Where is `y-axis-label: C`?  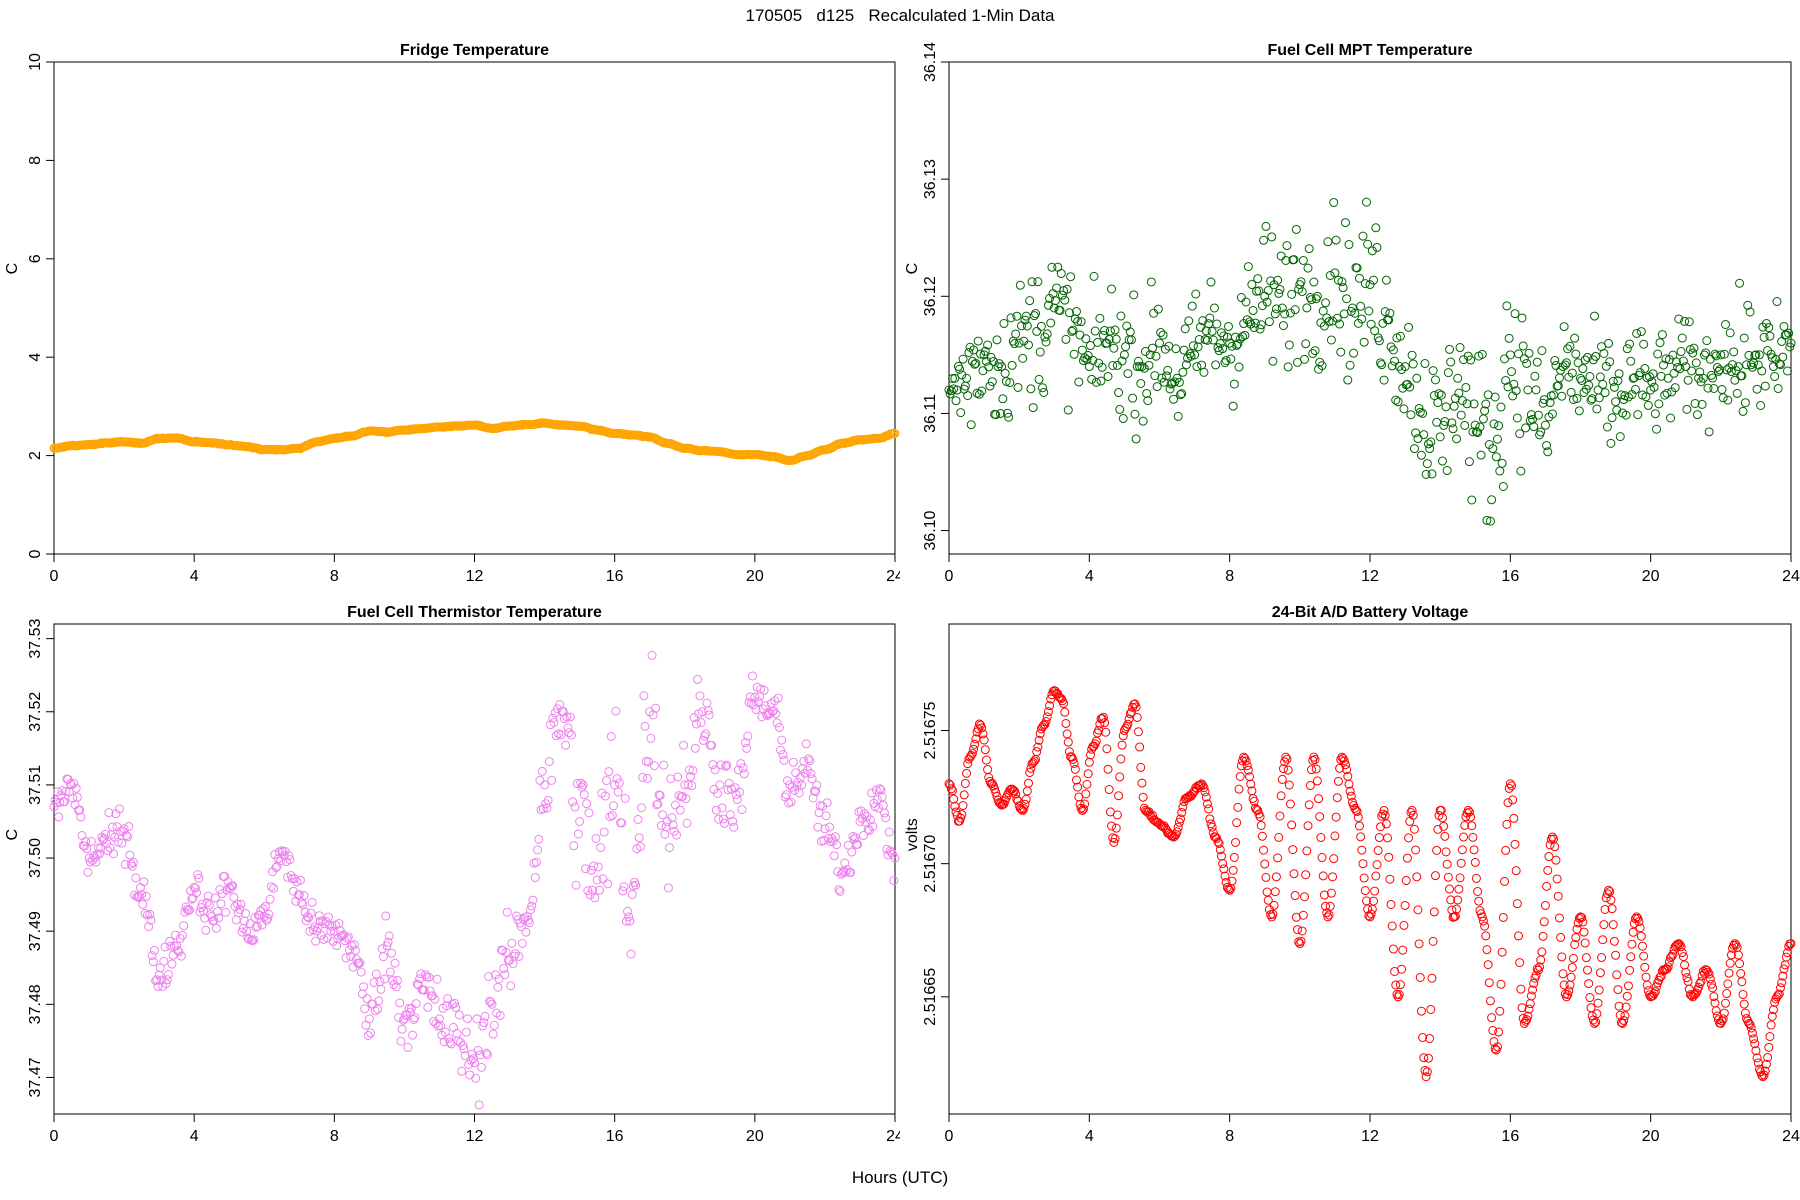
y-axis-label: C is located at coordinates (12, 835).